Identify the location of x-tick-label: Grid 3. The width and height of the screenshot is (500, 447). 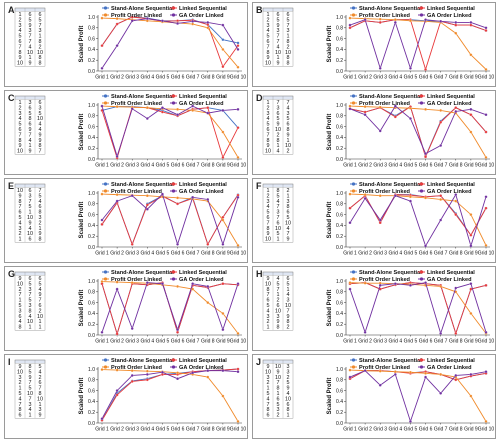
(132, 166).